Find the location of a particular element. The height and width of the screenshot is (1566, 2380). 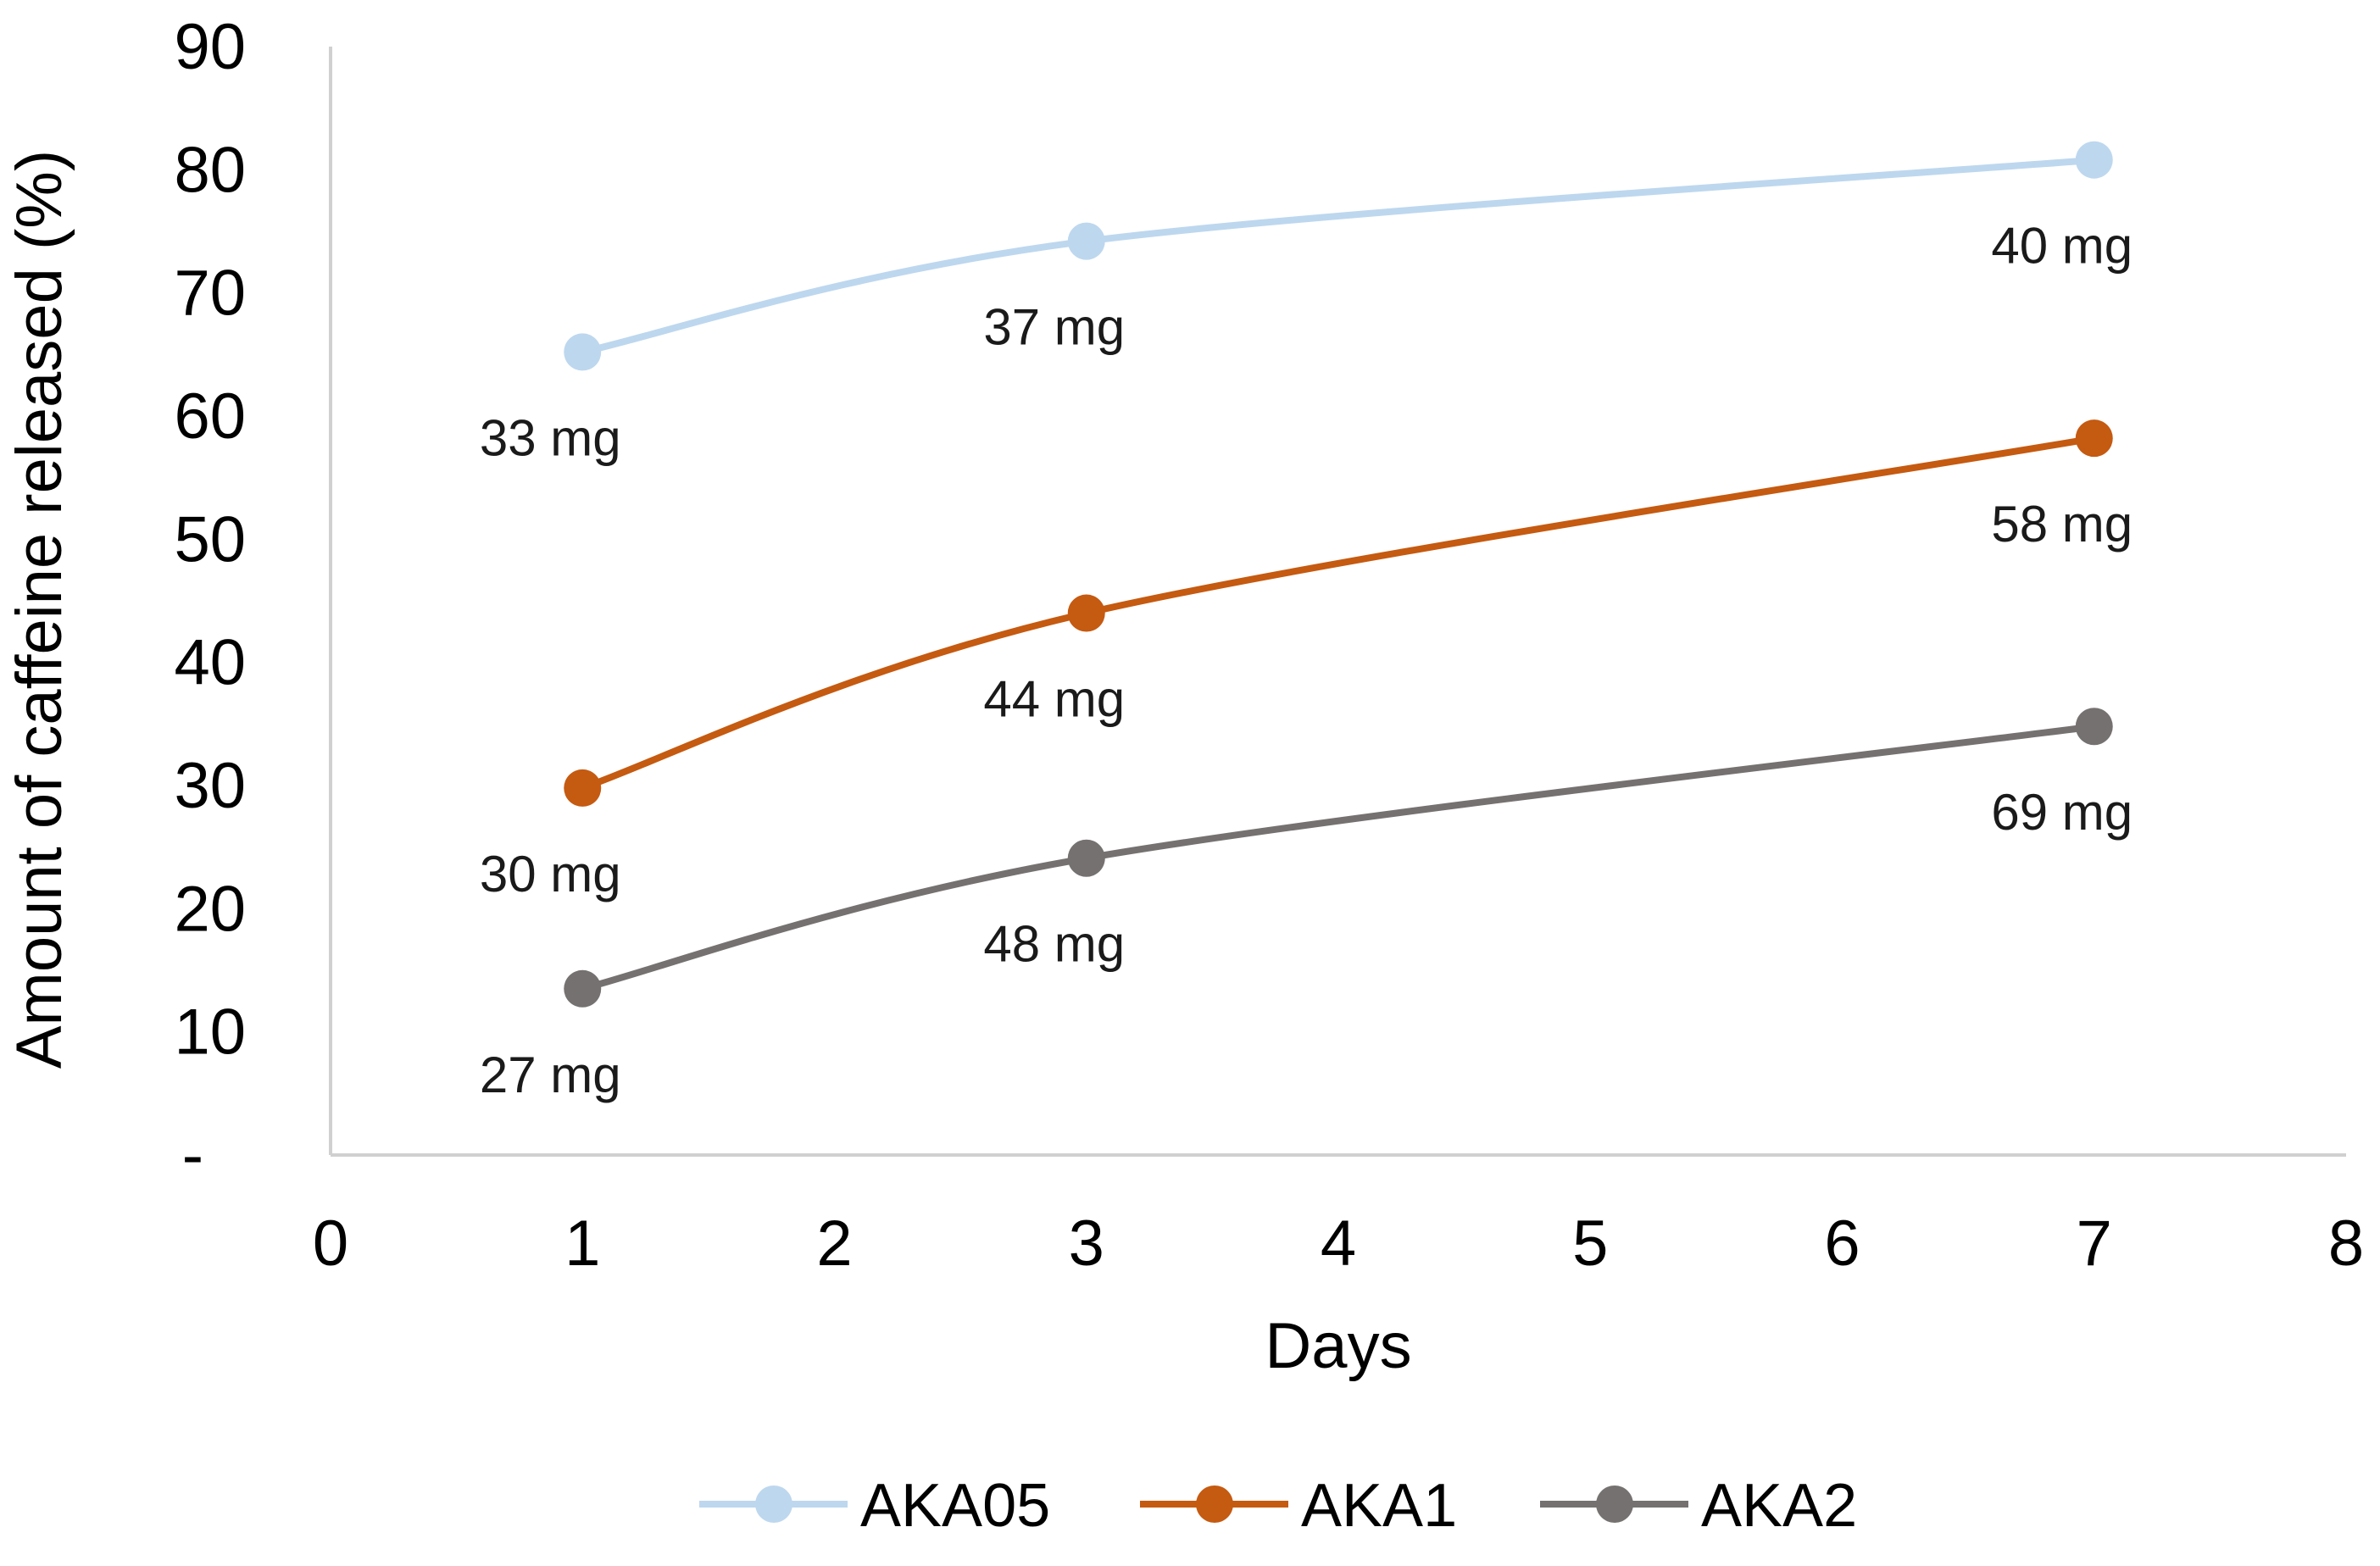

x-tick-label: 8 is located at coordinates (2346, 1244).